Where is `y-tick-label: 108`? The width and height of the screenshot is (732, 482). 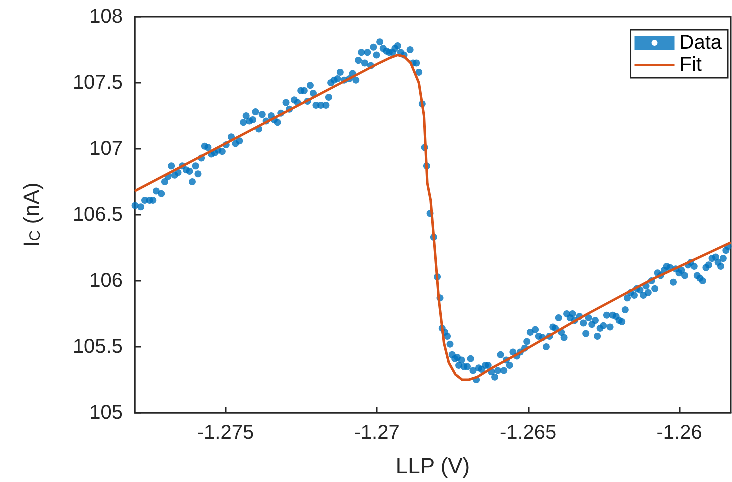 y-tick-label: 108 is located at coordinates (106, 17).